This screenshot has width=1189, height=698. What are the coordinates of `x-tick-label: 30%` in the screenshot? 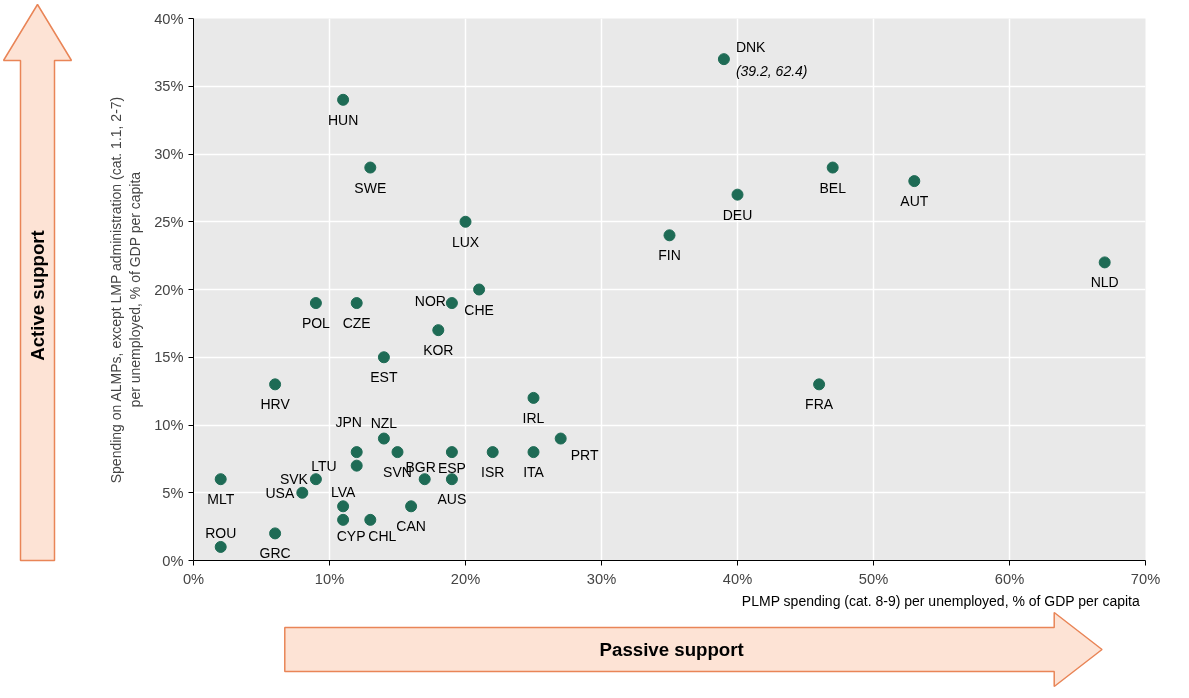 It's located at (601, 578).